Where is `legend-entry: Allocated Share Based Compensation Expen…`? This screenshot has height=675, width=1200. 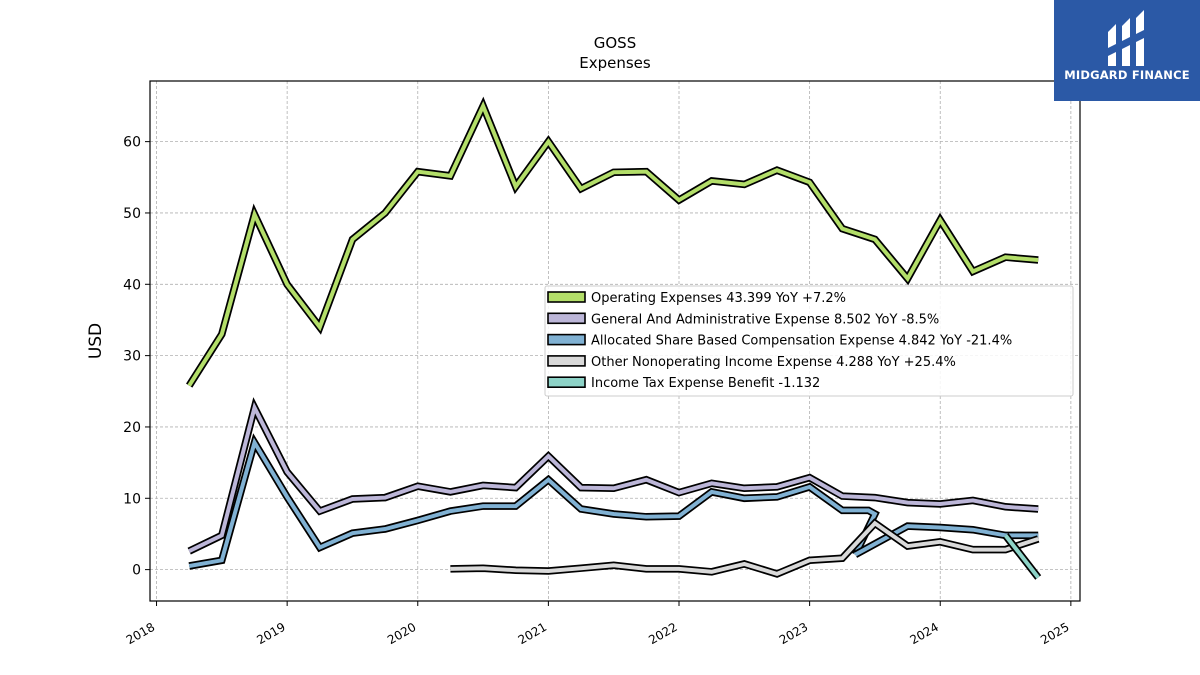
legend-entry: Allocated Share Based Compensation Expen… is located at coordinates (801, 341).